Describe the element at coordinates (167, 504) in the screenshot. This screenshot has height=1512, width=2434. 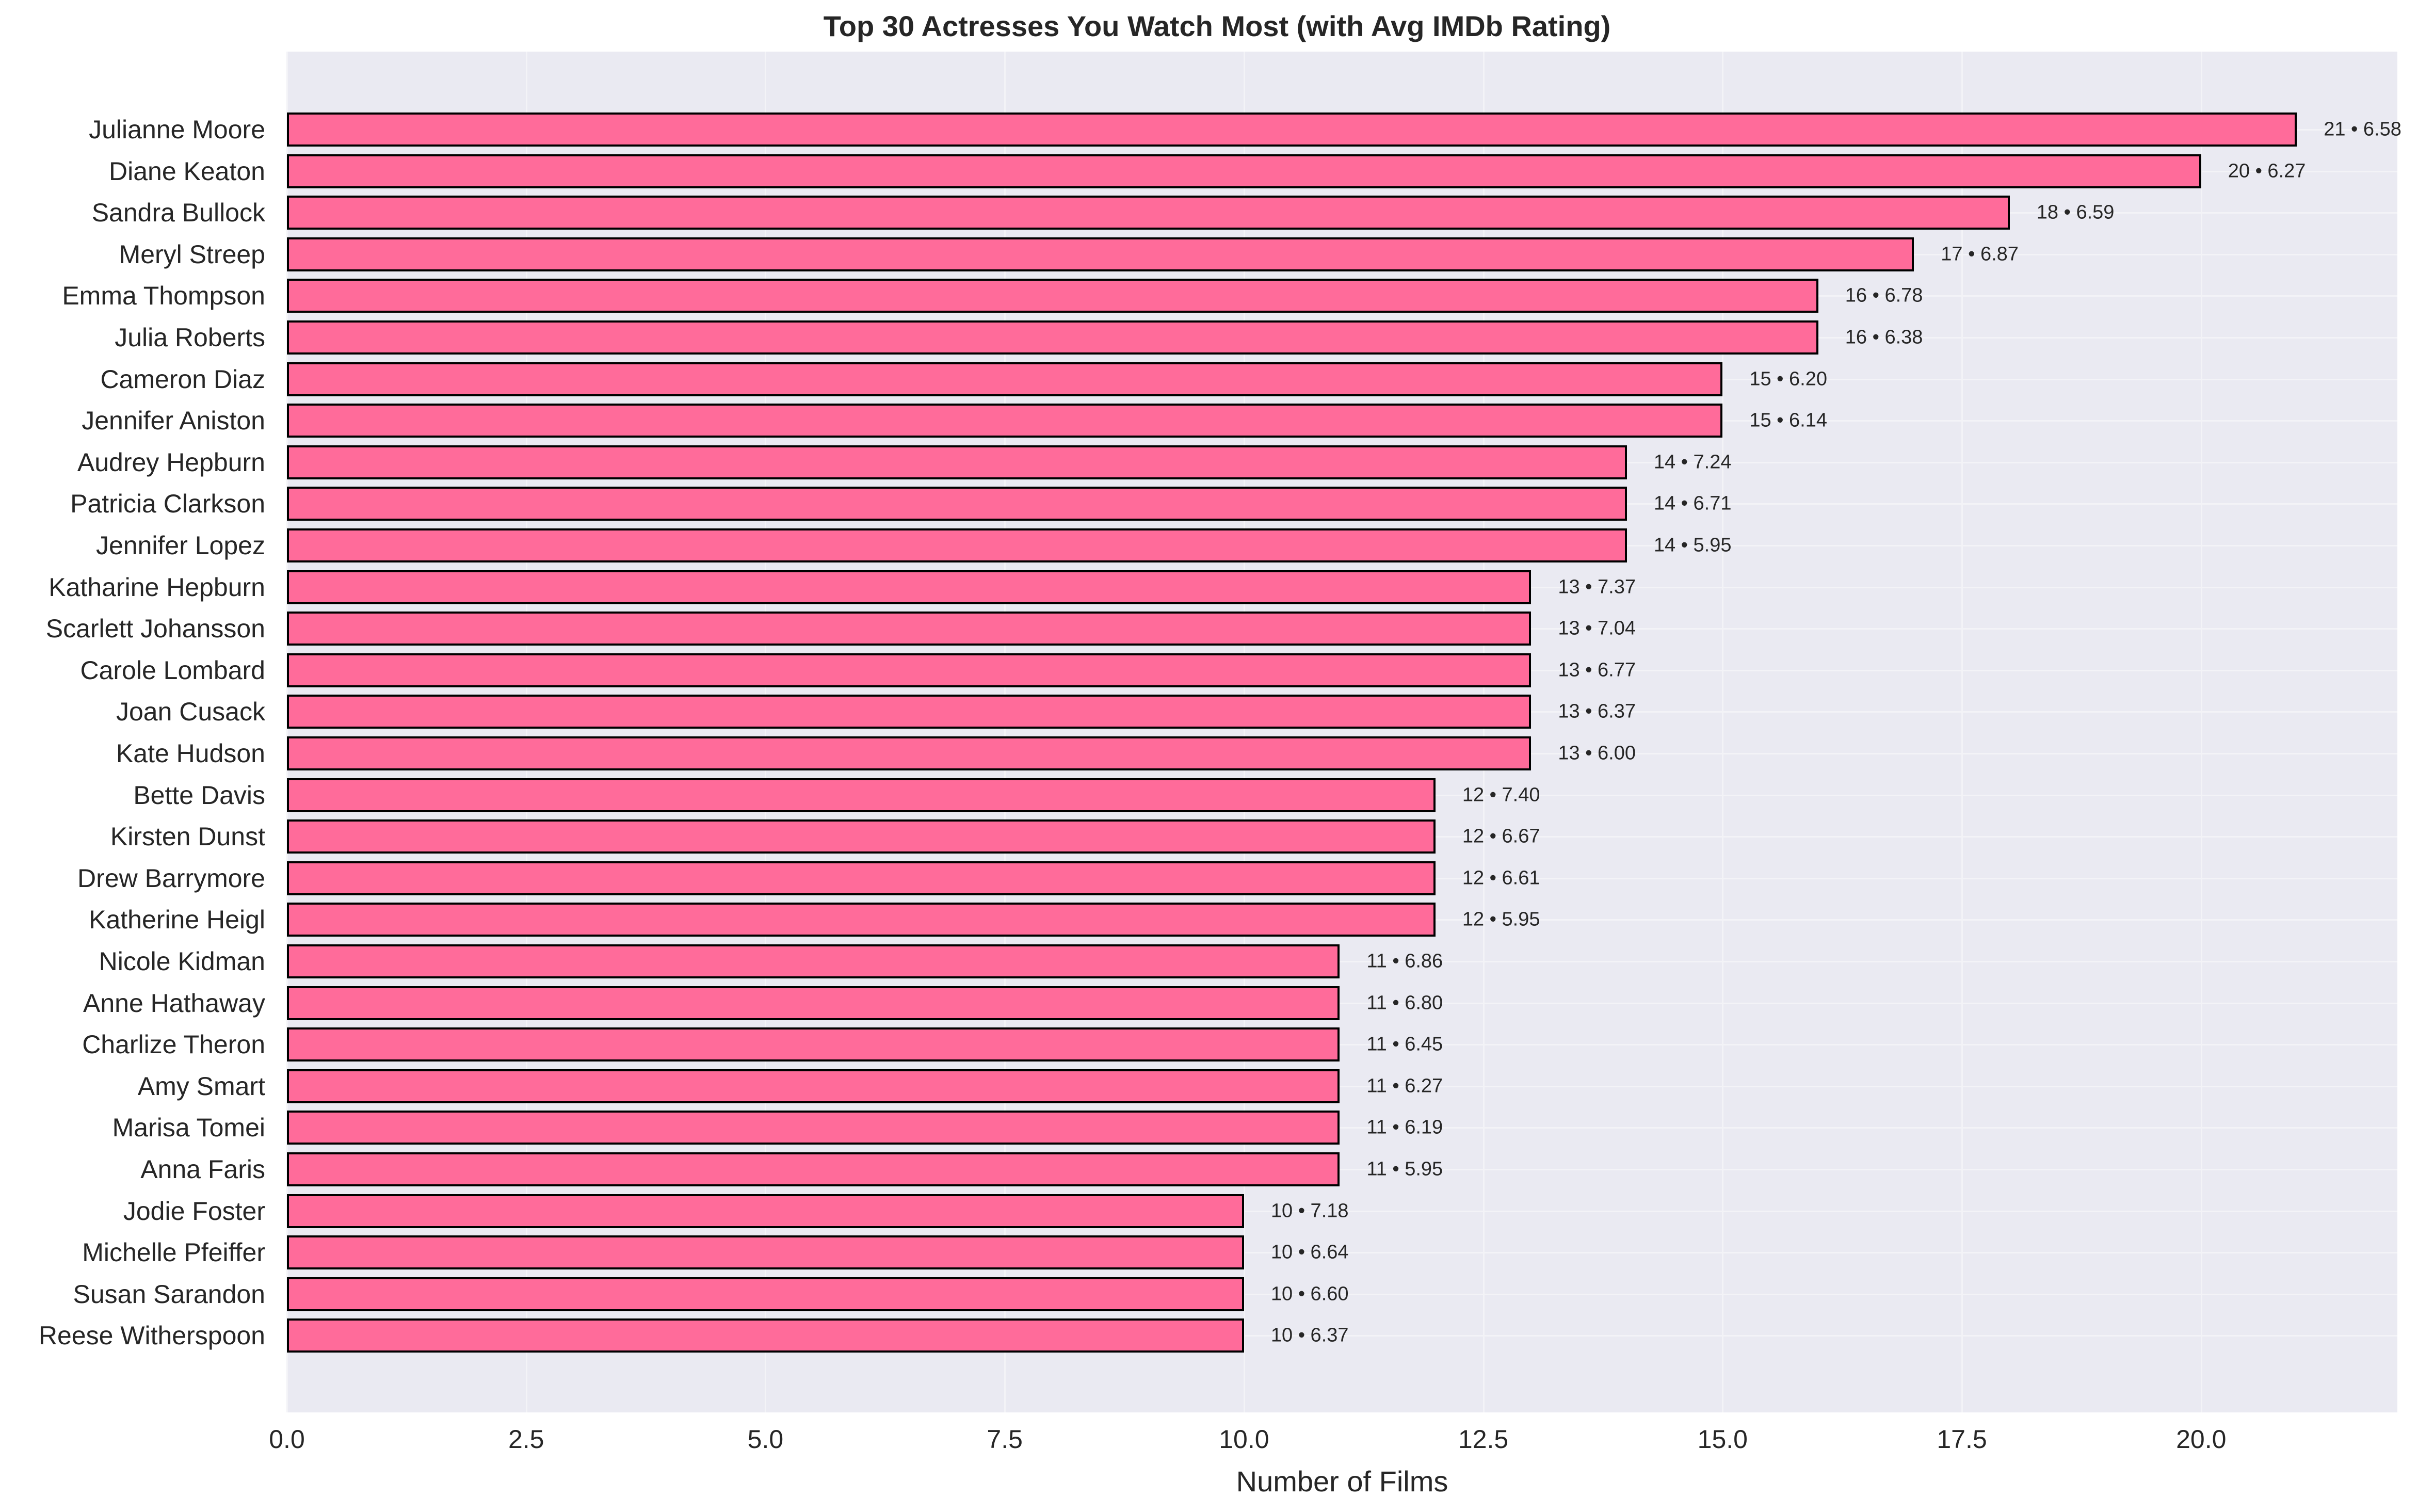
I see `y-tick-label: Patricia Clarkson` at that location.